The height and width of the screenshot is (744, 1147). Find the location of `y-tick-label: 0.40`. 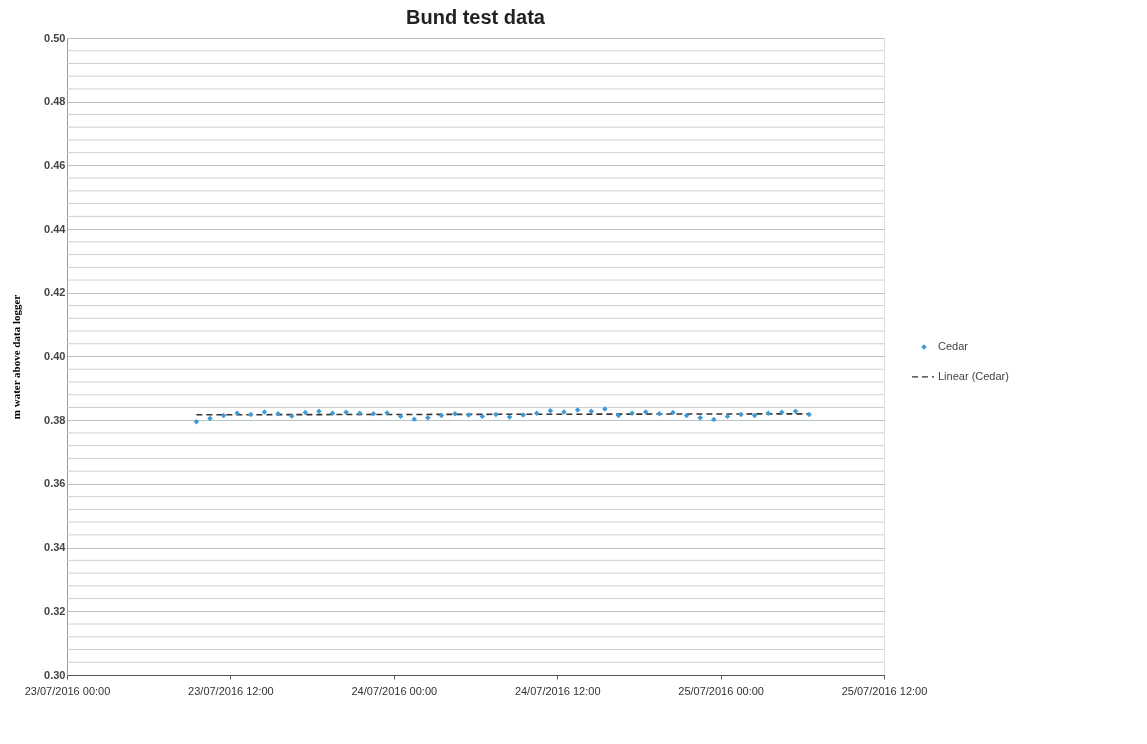

y-tick-label: 0.40 is located at coordinates (55, 356).